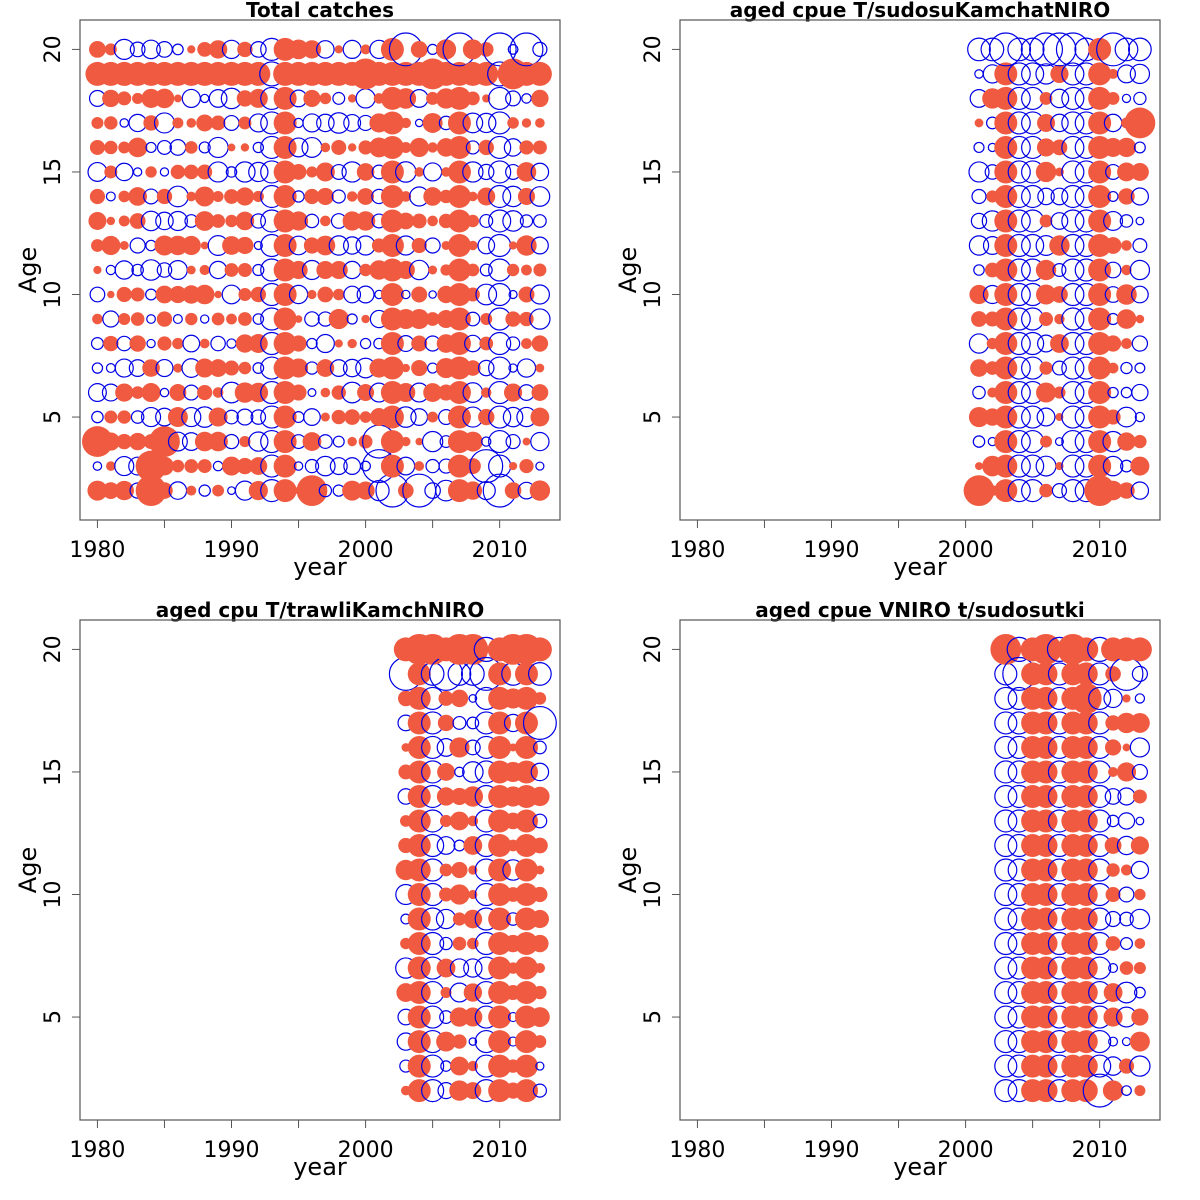  I want to click on panel-3-title: aged cpu T/trawliKamchNIRO, so click(320, 610).